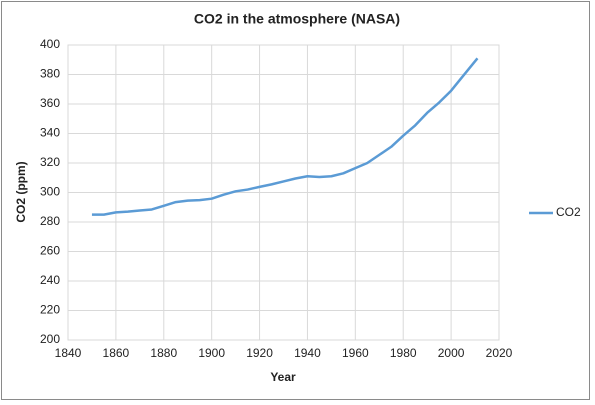 The width and height of the screenshot is (595, 405). What do you see at coordinates (68, 353) in the screenshot?
I see `x-tick-label: 1840` at bounding box center [68, 353].